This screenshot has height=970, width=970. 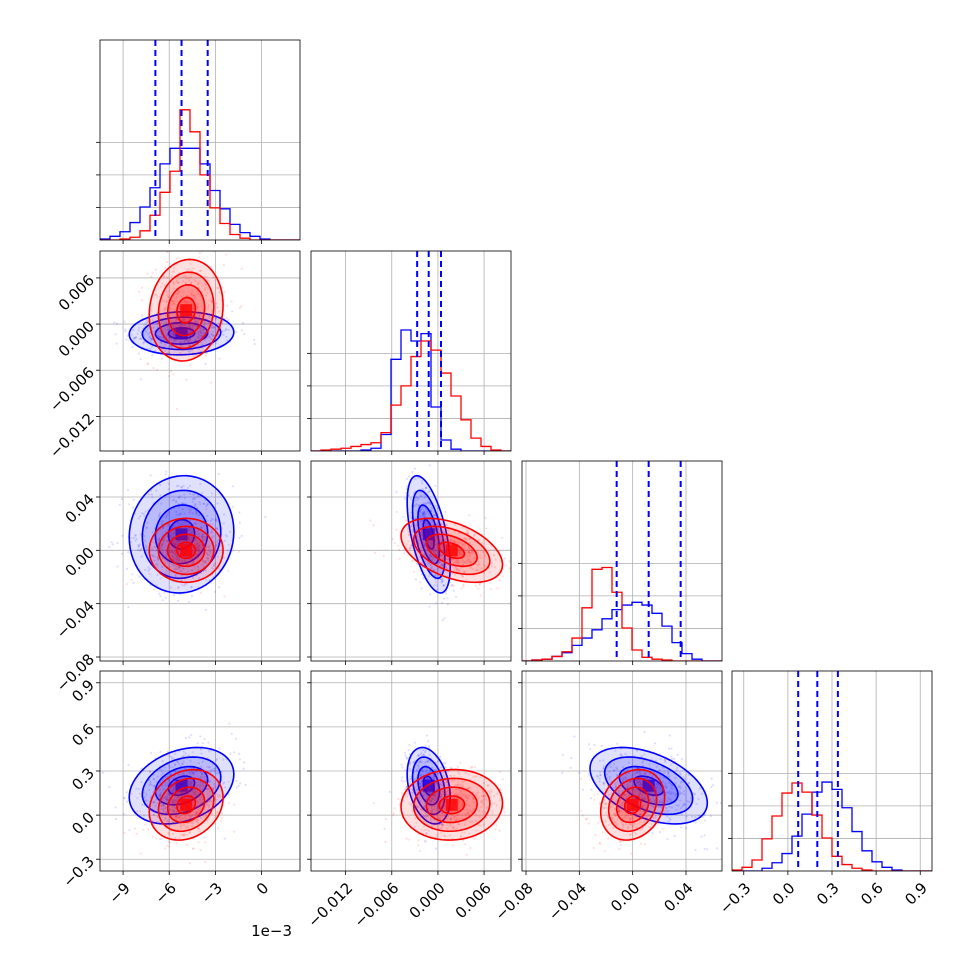 What do you see at coordinates (200, 561) in the screenshot?
I see `panel-frame` at bounding box center [200, 561].